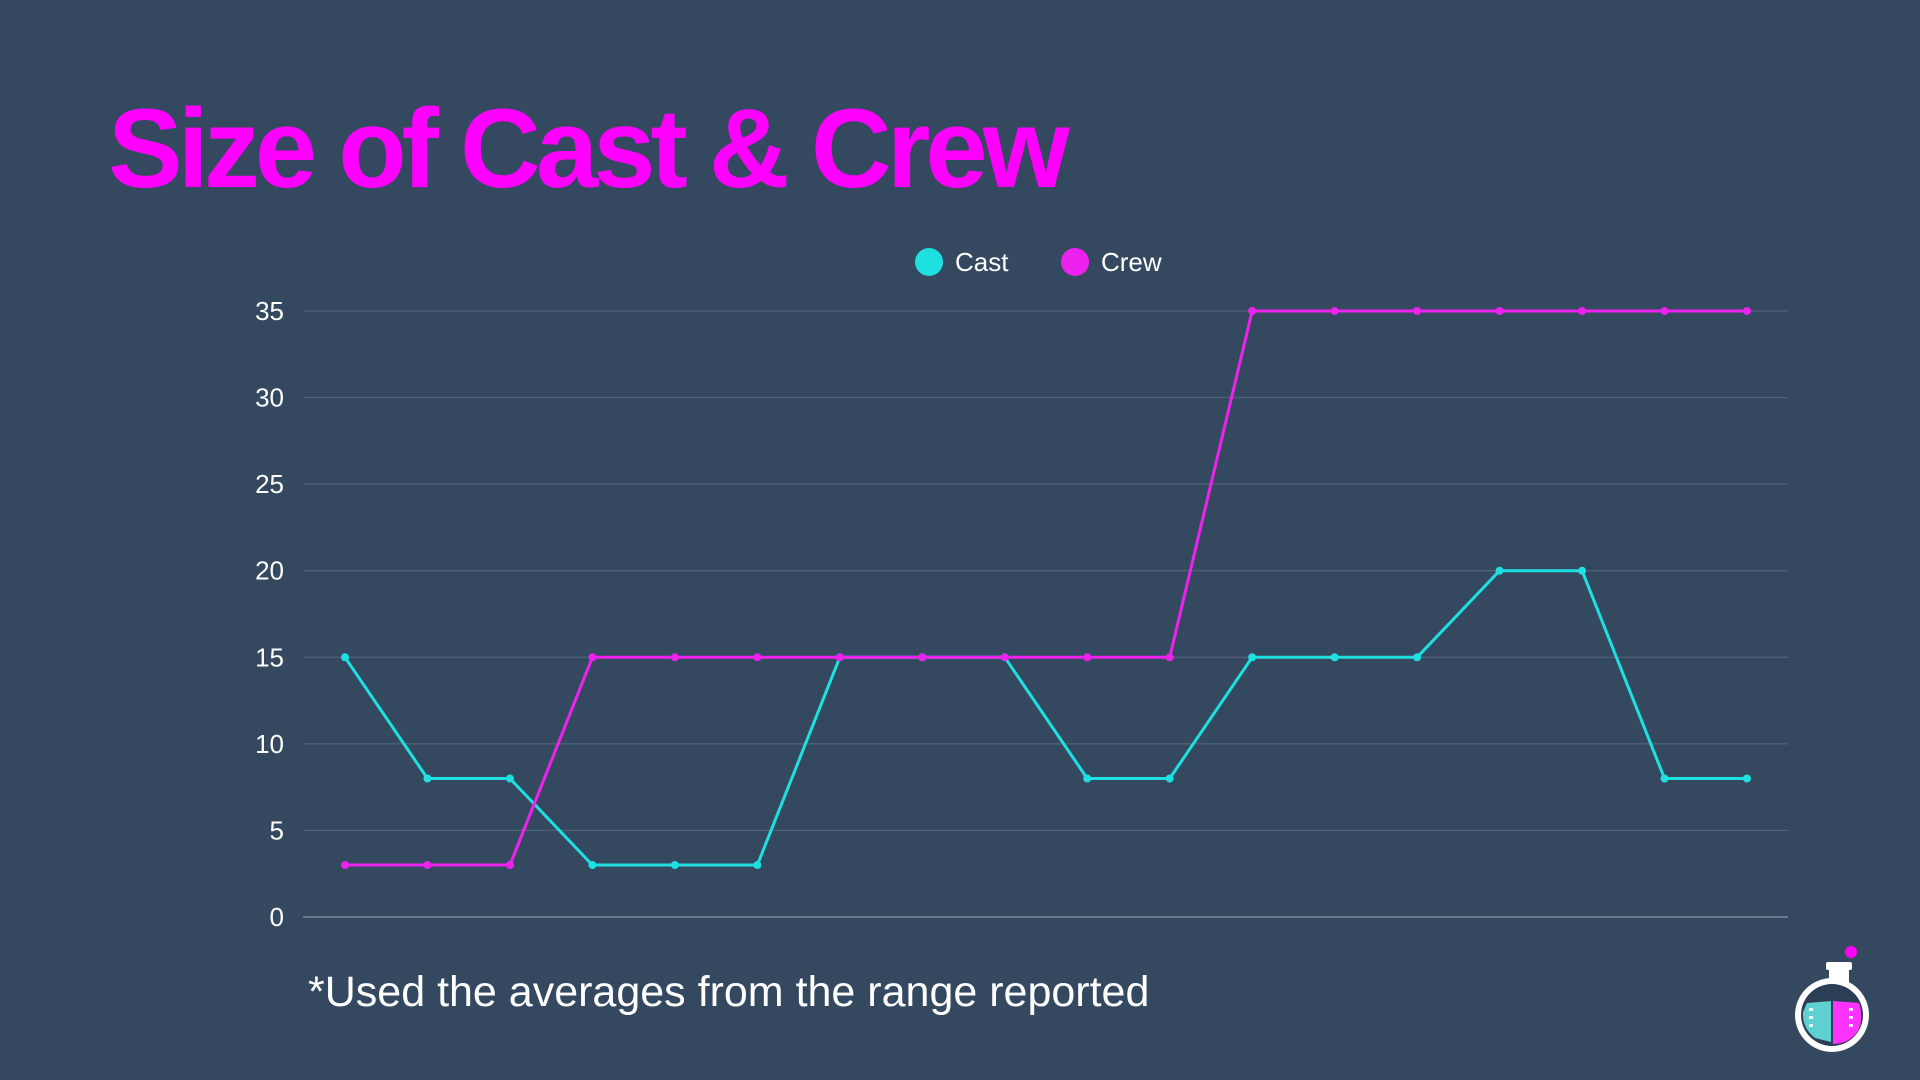 The width and height of the screenshot is (1920, 1080). What do you see at coordinates (269, 311) in the screenshot?
I see `y-tick-label: 35` at bounding box center [269, 311].